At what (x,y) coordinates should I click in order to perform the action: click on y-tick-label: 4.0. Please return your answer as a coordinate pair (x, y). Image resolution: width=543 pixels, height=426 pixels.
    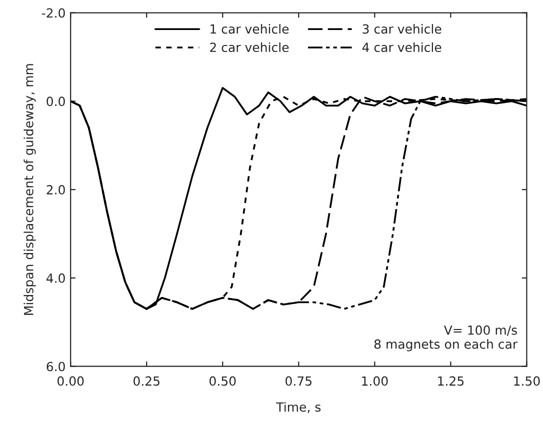
    Looking at the image, I should click on (55, 278).